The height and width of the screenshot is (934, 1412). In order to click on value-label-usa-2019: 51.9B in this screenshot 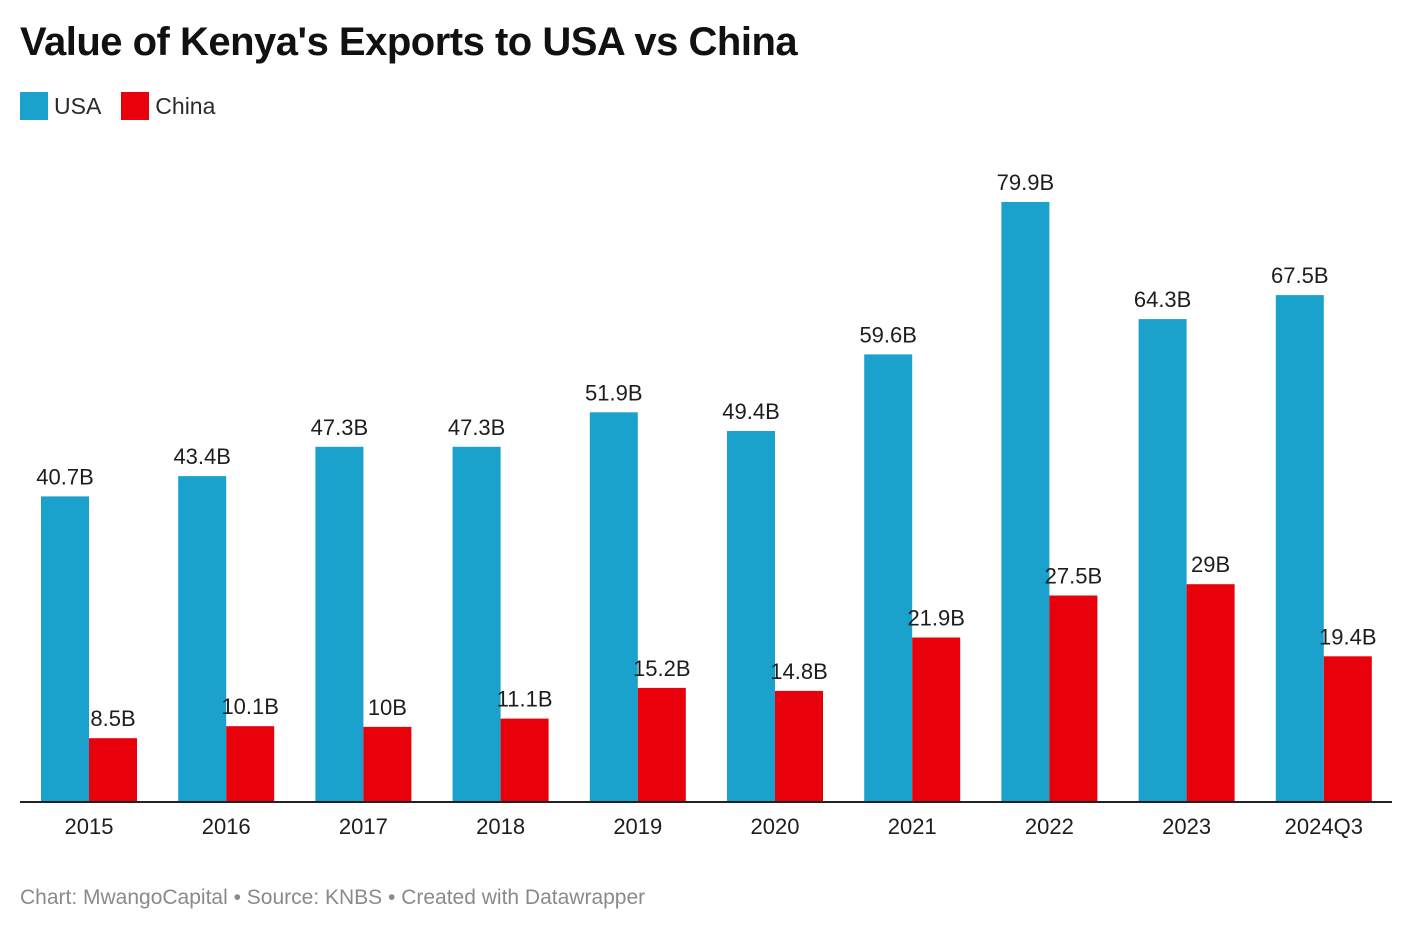, I will do `click(614, 392)`.